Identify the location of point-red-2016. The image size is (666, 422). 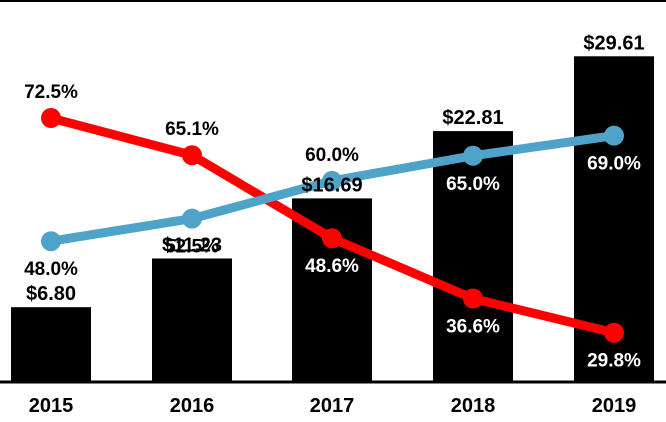
(192, 155).